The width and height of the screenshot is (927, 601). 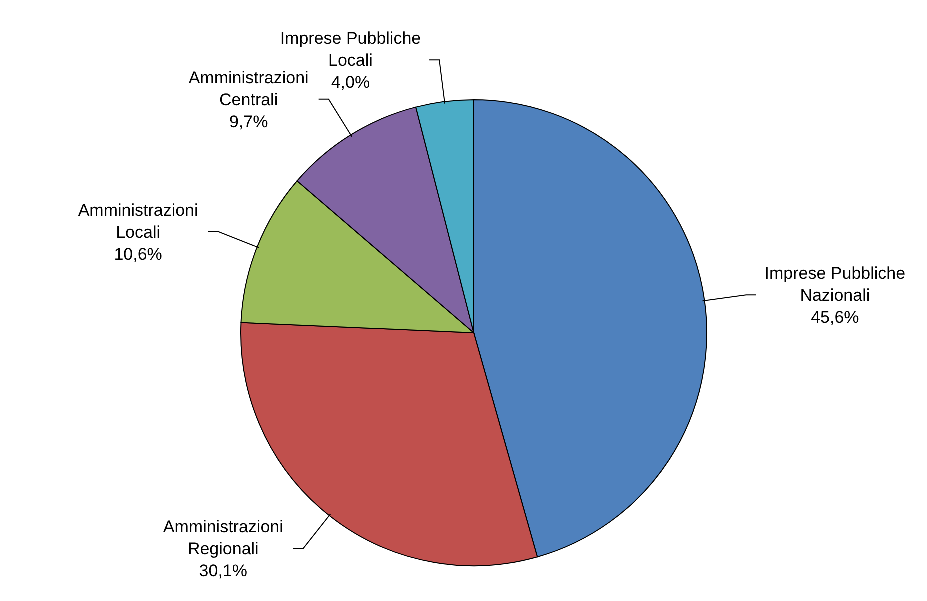 What do you see at coordinates (248, 122) in the screenshot?
I see `data-label: 9,7%` at bounding box center [248, 122].